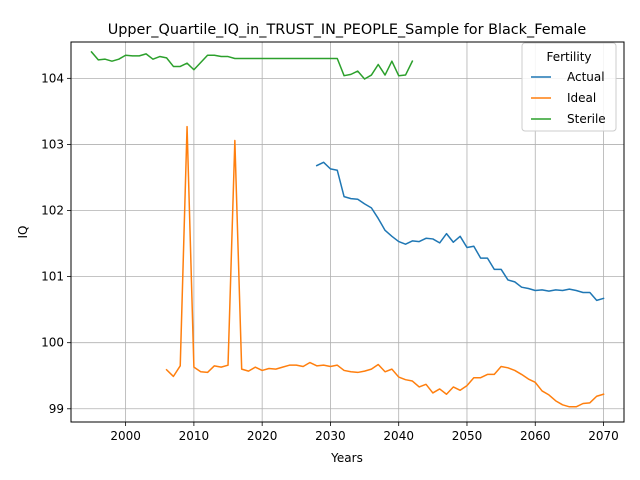  I want to click on legend-label-actual: Actual, so click(586, 77).